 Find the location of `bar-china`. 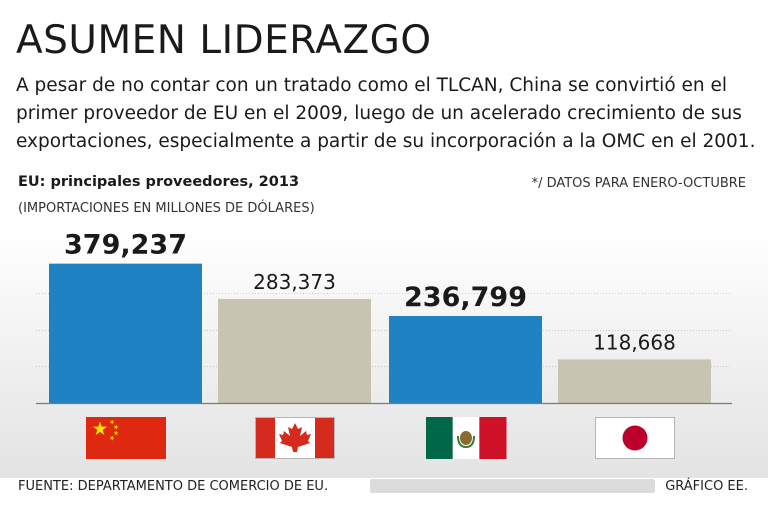

bar-china is located at coordinates (125, 333).